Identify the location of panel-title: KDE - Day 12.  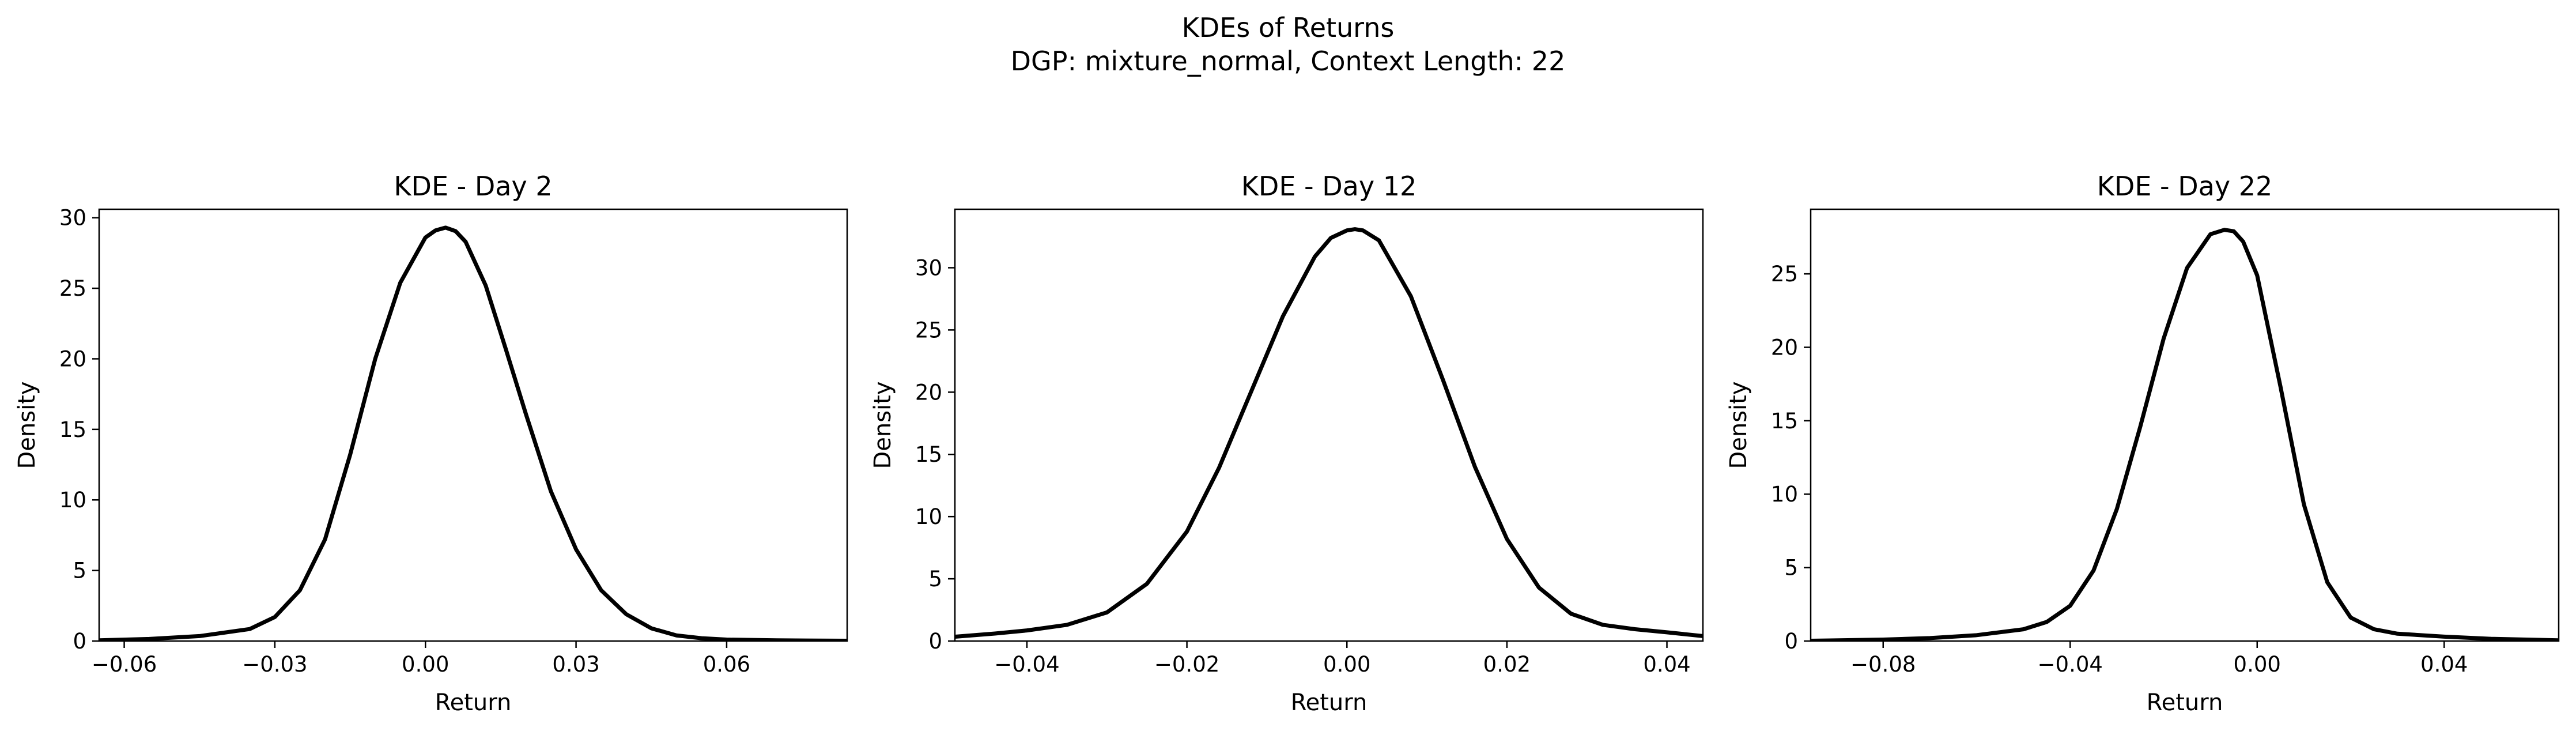
(1329, 186).